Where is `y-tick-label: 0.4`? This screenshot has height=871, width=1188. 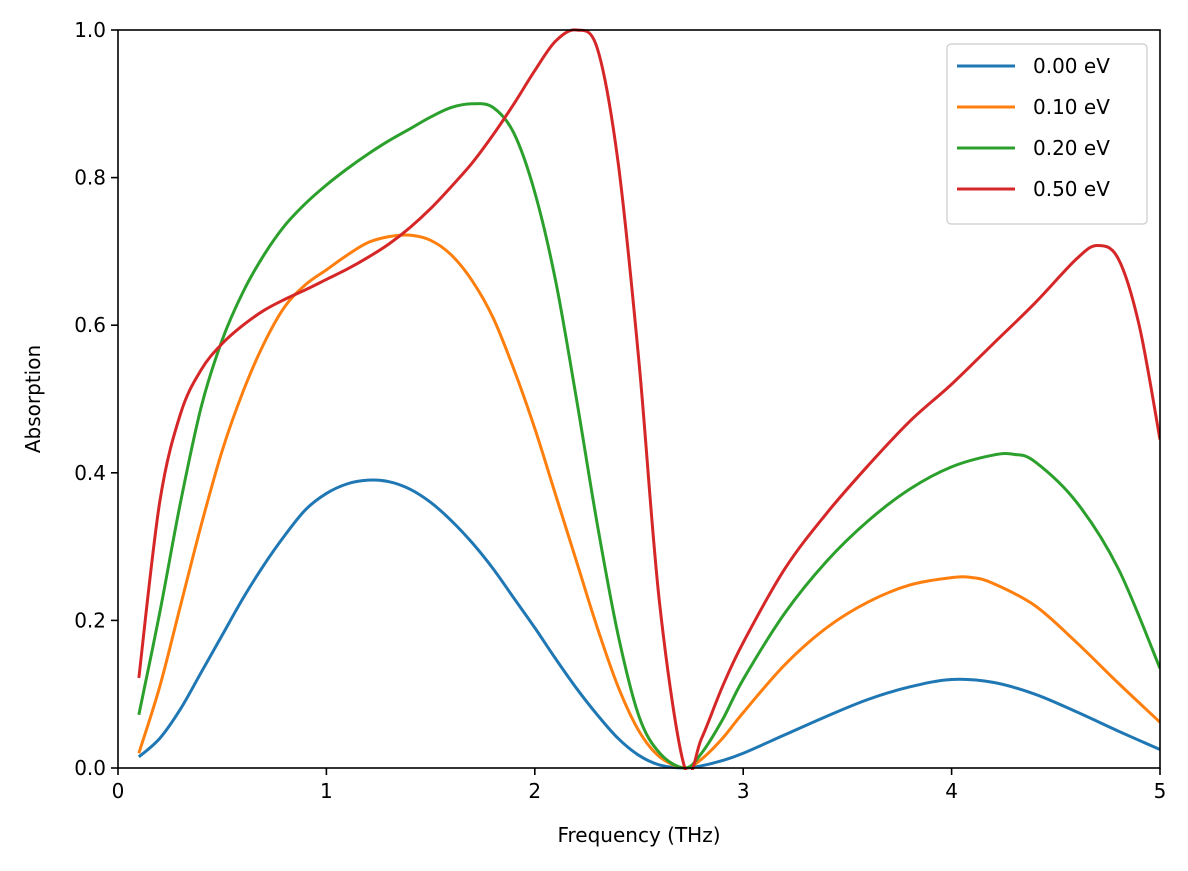 y-tick-label: 0.4 is located at coordinates (90, 473).